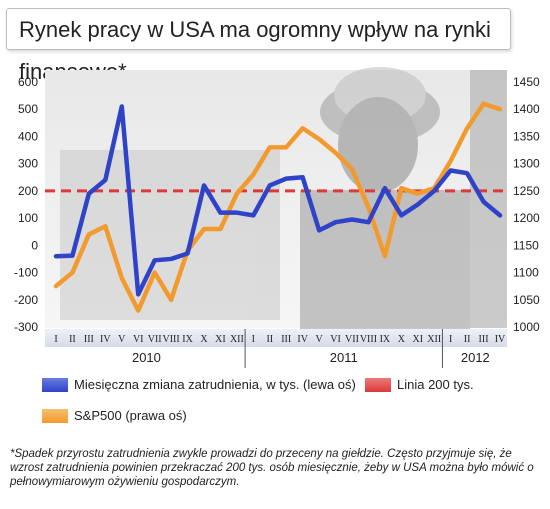 The width and height of the screenshot is (550, 509). I want to click on right-tick-label: 1300, so click(526, 164).